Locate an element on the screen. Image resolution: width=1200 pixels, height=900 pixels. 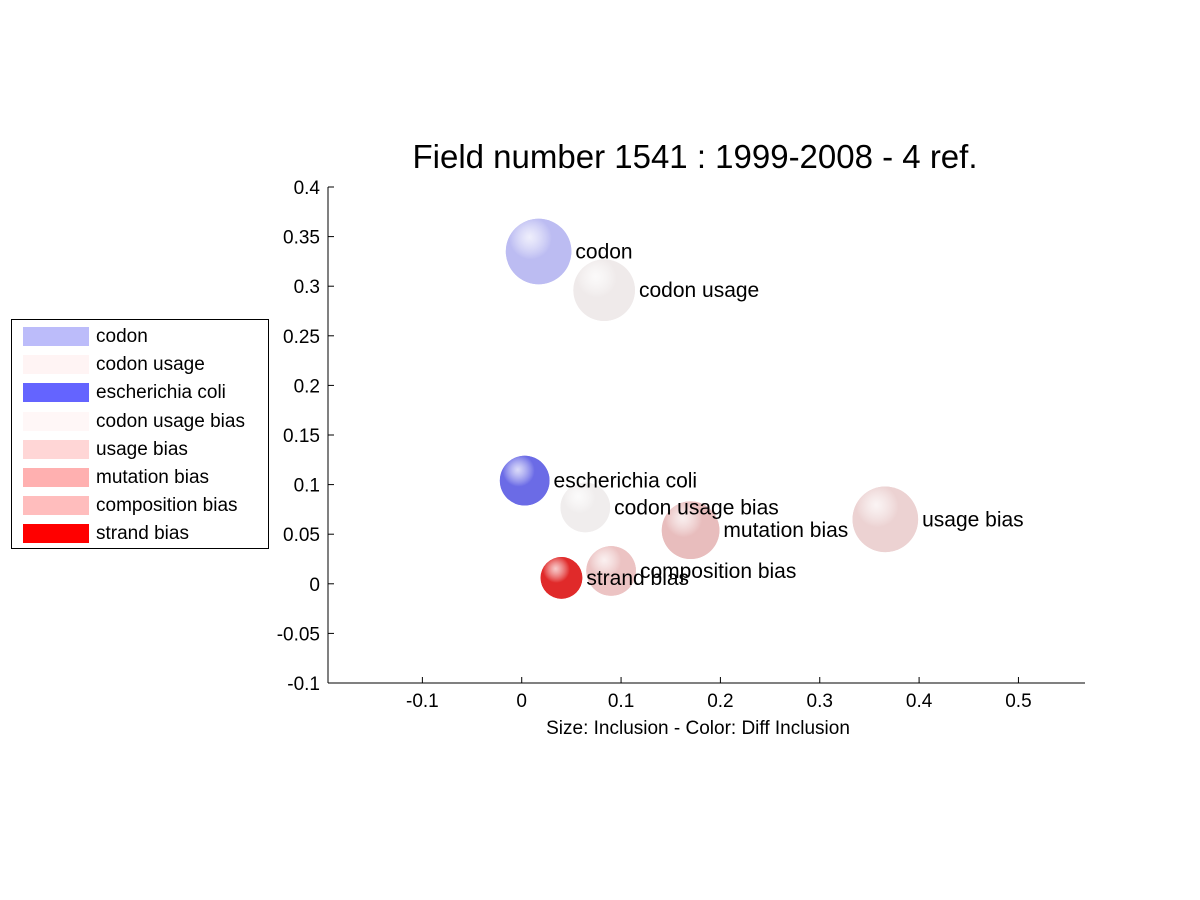
y-tick-label: 0.35 is located at coordinates (301, 238).